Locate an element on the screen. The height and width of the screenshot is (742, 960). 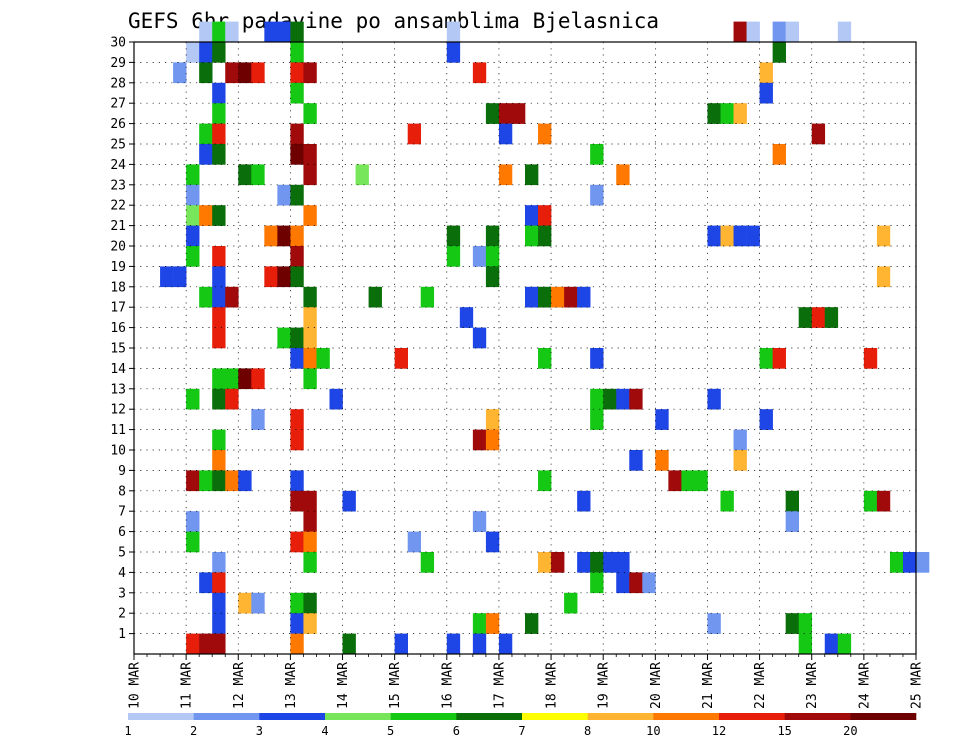
y-tick-label: 20 is located at coordinates (118, 247).